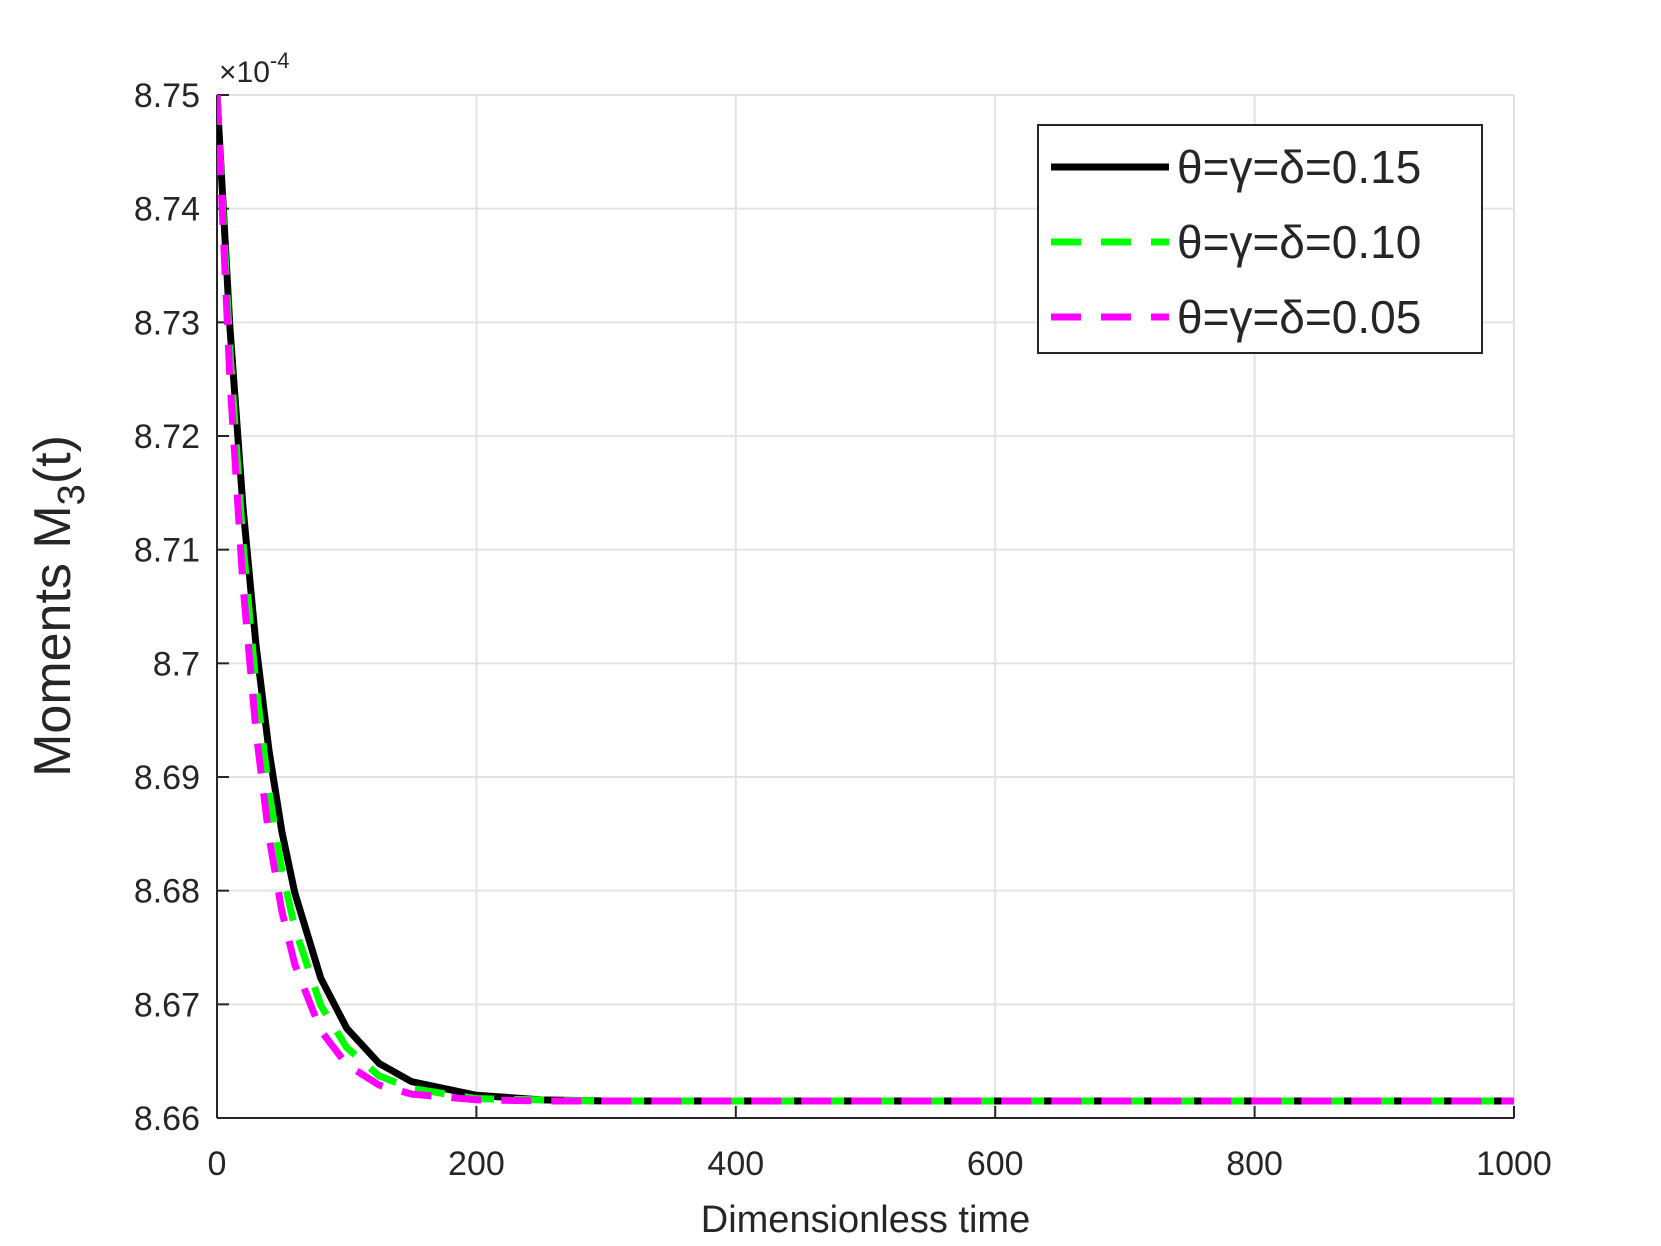  What do you see at coordinates (217, 1164) in the screenshot?
I see `x-tick-label: 0` at bounding box center [217, 1164].